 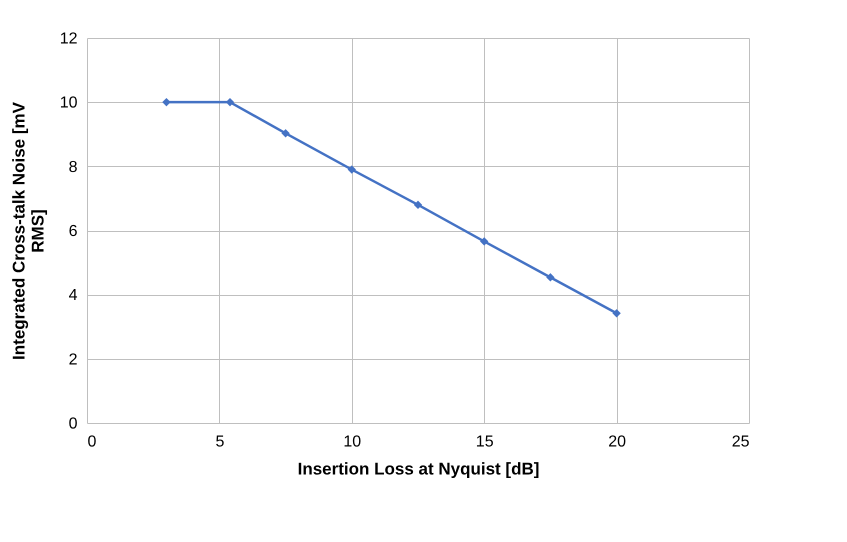 What do you see at coordinates (73, 295) in the screenshot?
I see `y-tick-label: 4` at bounding box center [73, 295].